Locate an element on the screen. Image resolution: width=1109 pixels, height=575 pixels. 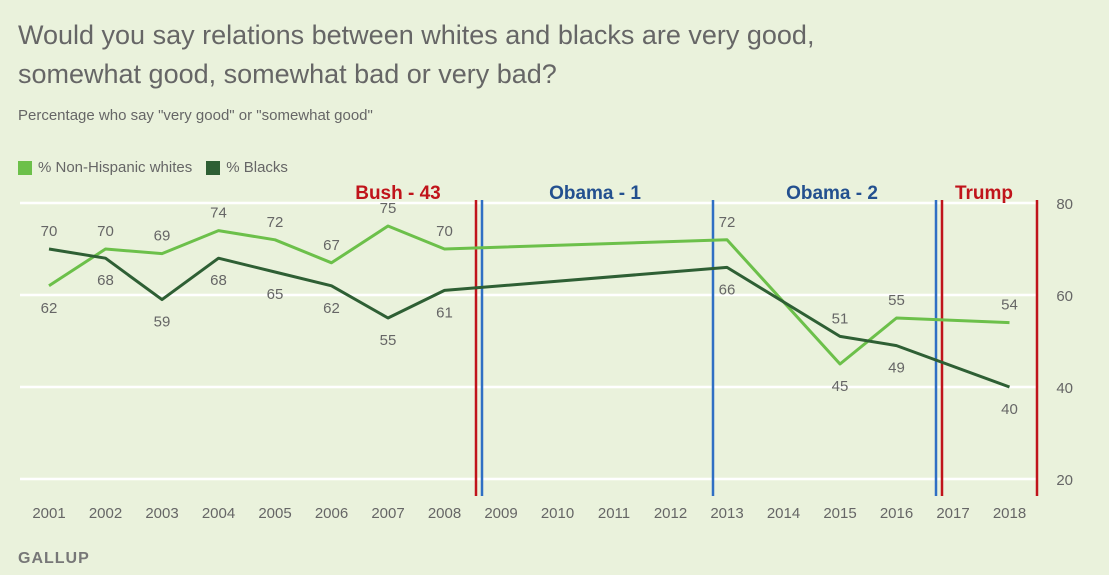
x-tick-label: 2011 is located at coordinates (614, 513).